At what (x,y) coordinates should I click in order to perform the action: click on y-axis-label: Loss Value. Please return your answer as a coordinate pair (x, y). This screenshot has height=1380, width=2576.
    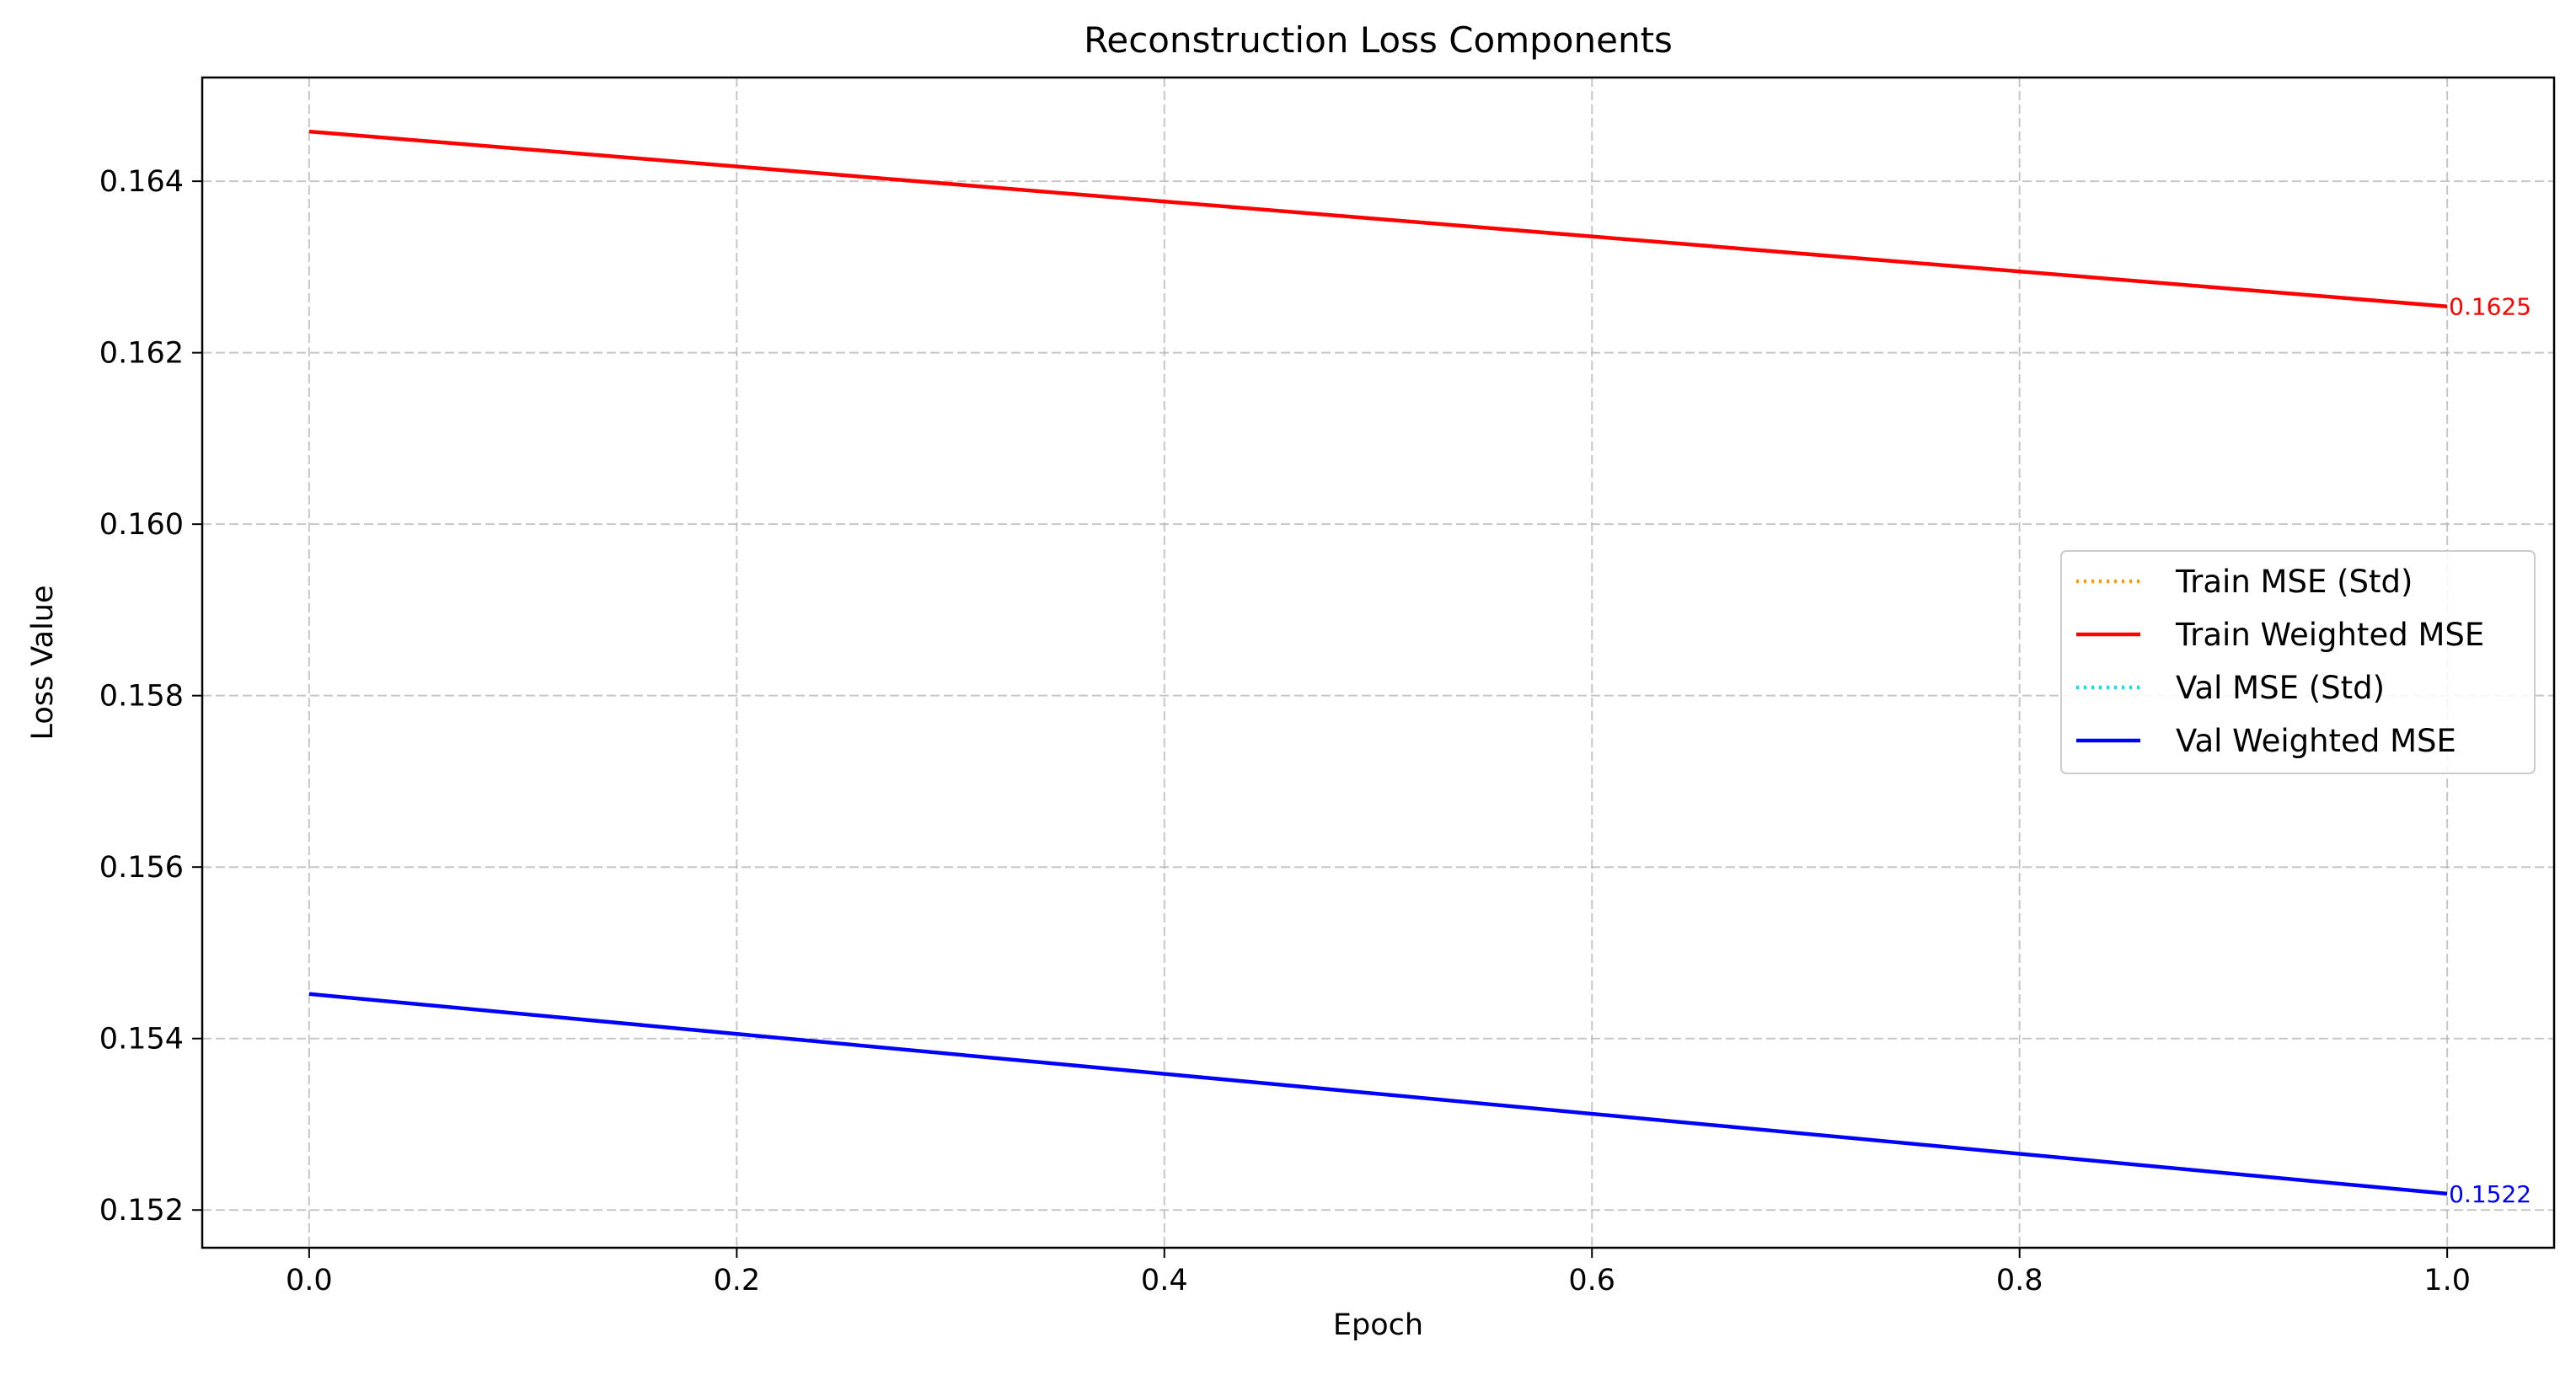
    Looking at the image, I should click on (43, 662).